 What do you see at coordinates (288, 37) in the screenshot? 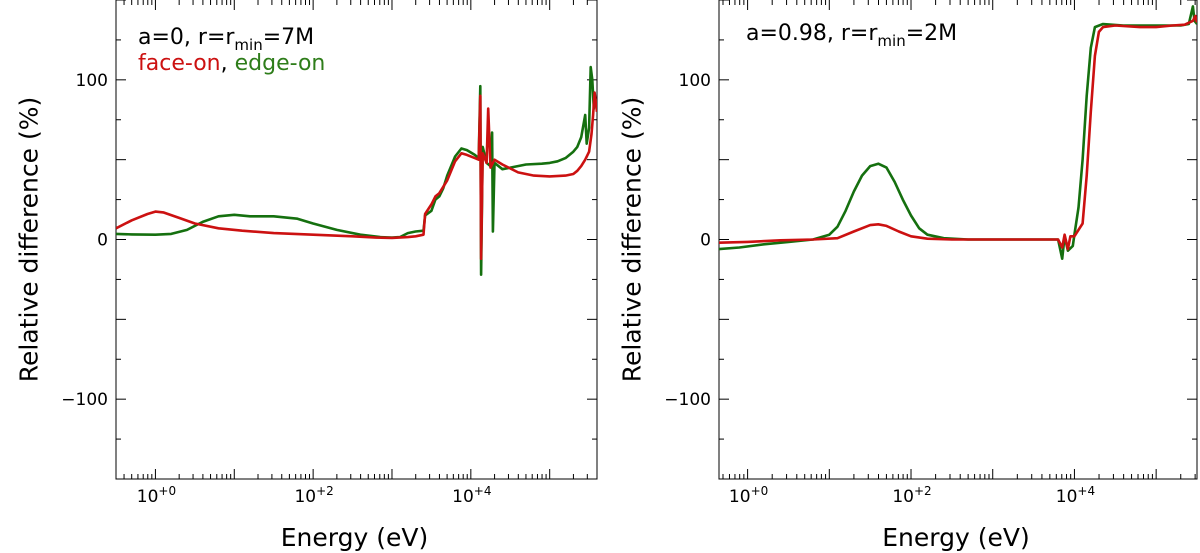
I see `annotation-rest: =7M` at bounding box center [288, 37].